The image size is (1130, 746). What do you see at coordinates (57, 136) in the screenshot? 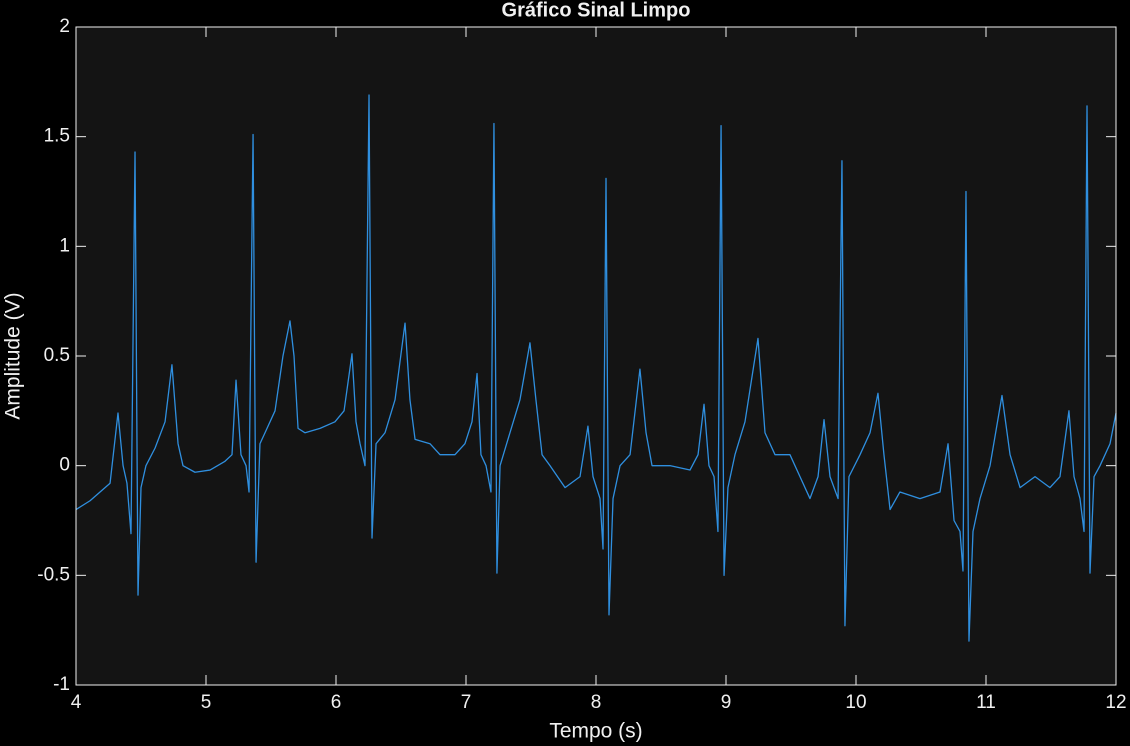
I see `y-tick-label: 1.5` at bounding box center [57, 136].